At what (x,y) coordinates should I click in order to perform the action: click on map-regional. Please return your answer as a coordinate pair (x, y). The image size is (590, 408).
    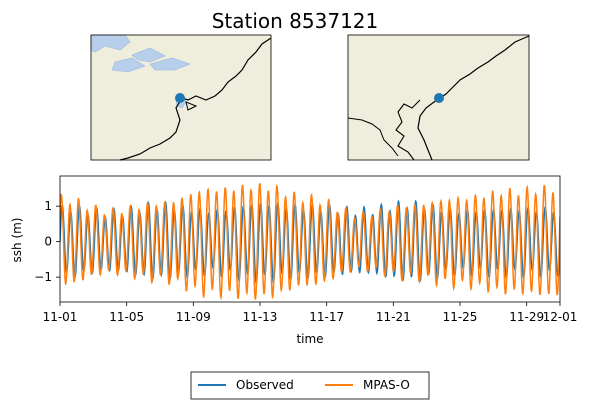
    Looking at the image, I should click on (181, 97).